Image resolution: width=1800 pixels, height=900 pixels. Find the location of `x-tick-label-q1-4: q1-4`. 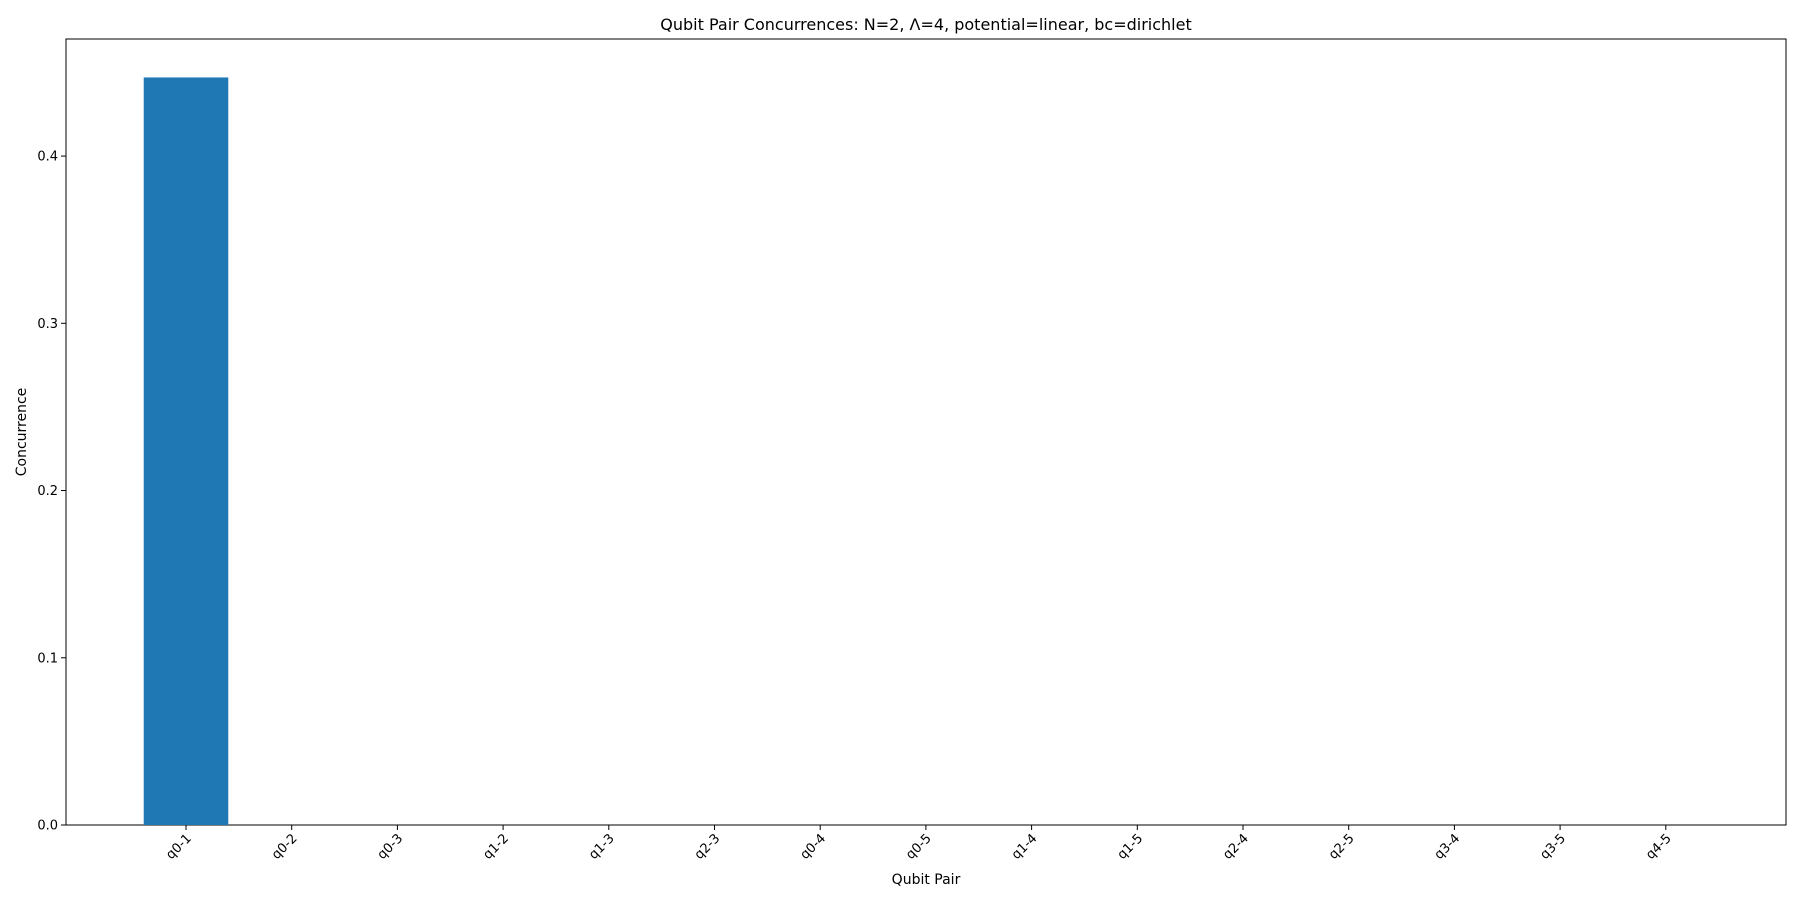

x-tick-label-q1-4: q1-4 is located at coordinates (1024, 846).